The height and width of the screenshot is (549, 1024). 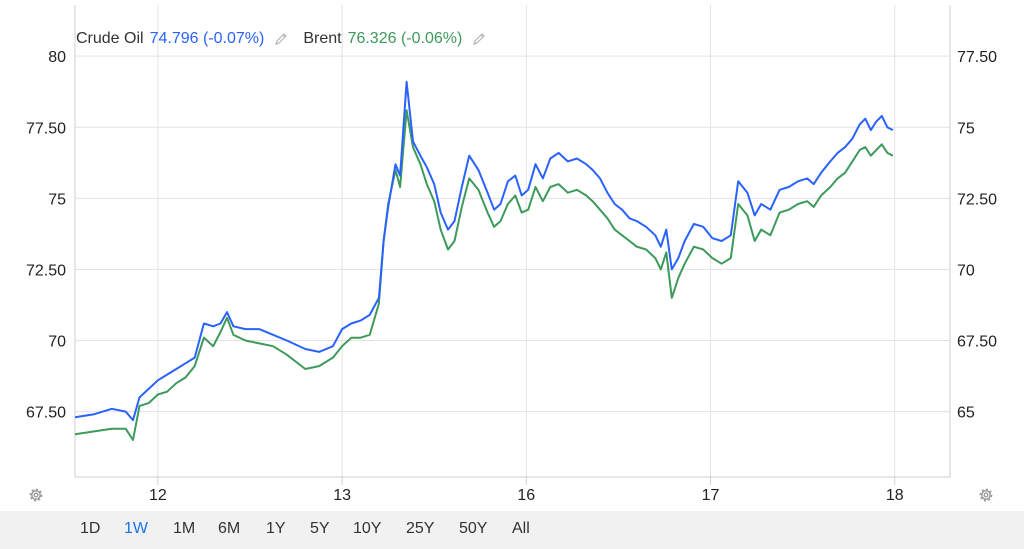 I want to click on range-button-5y: 5Y, so click(x=320, y=528).